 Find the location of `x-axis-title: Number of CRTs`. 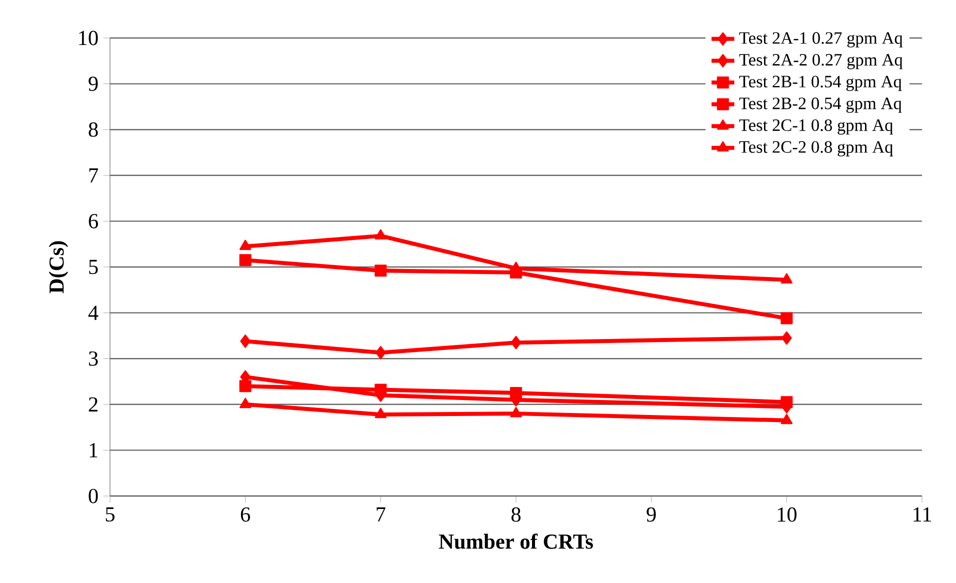

x-axis-title: Number of CRTs is located at coordinates (515, 541).